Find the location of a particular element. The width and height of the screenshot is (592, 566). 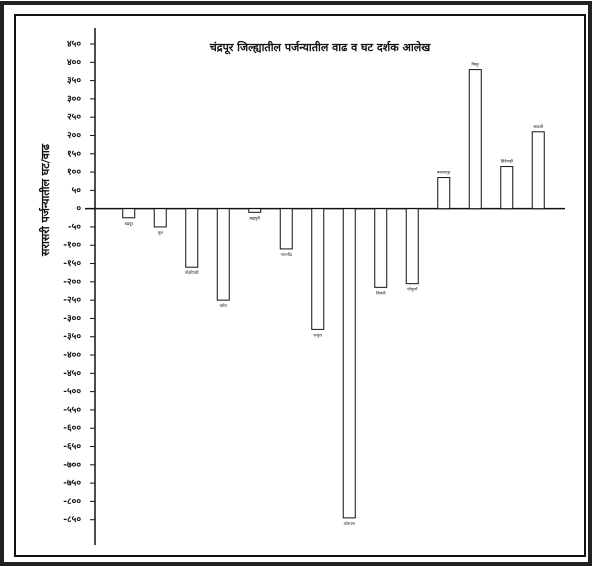

y-tick-label: -७०० is located at coordinates (72, 465).